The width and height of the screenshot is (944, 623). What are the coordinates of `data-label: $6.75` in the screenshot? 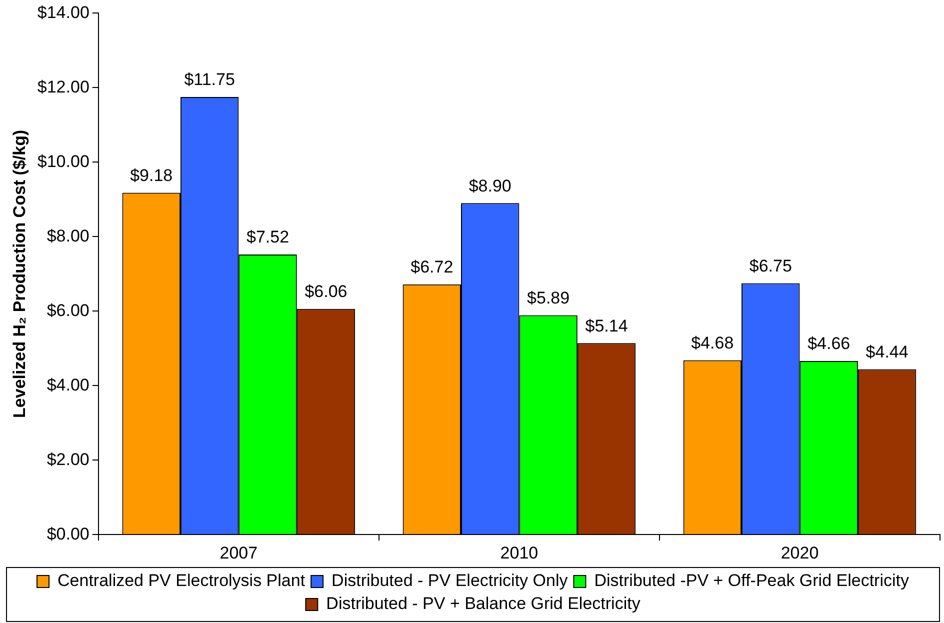 It's located at (770, 266).